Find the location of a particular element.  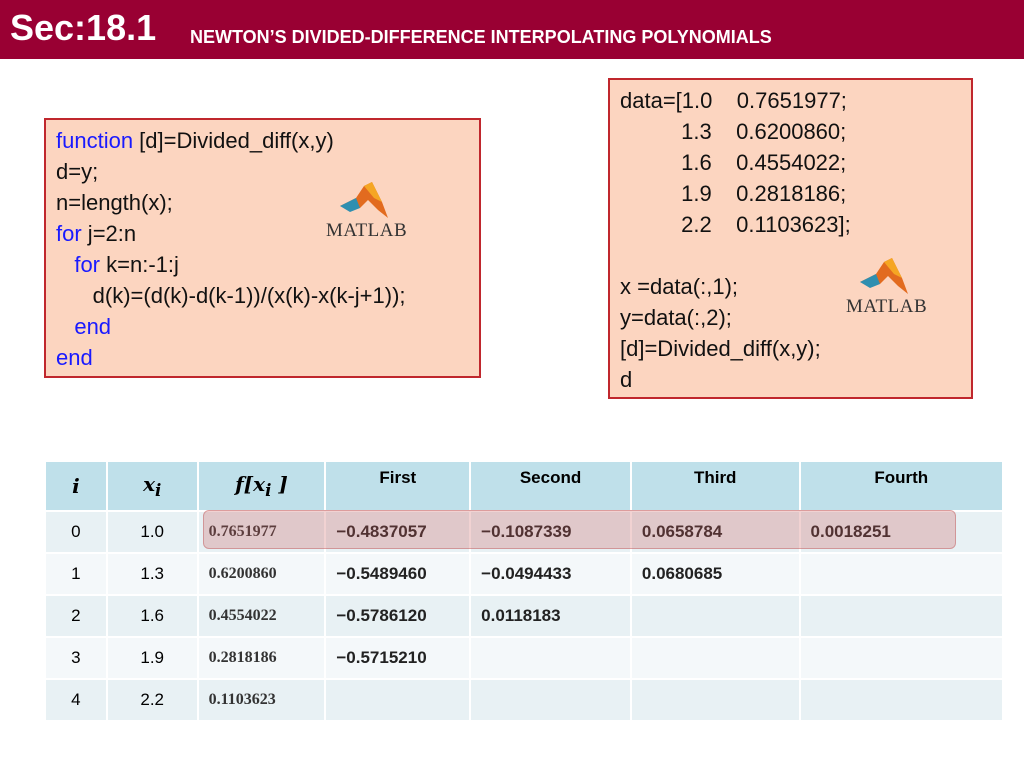

code-line: d is located at coordinates (626, 379).